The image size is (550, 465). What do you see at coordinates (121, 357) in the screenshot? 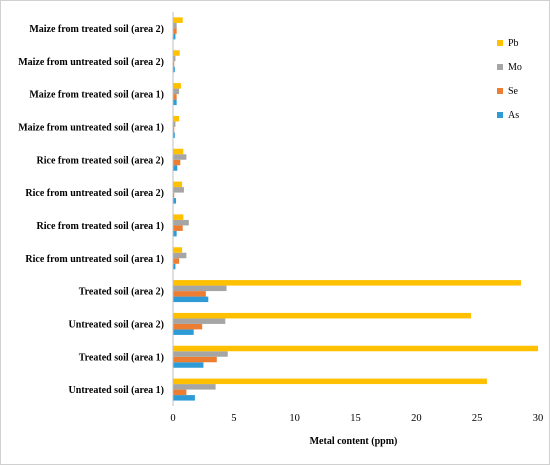
I see `category-label: Treated soil (area 1)` at bounding box center [121, 357].